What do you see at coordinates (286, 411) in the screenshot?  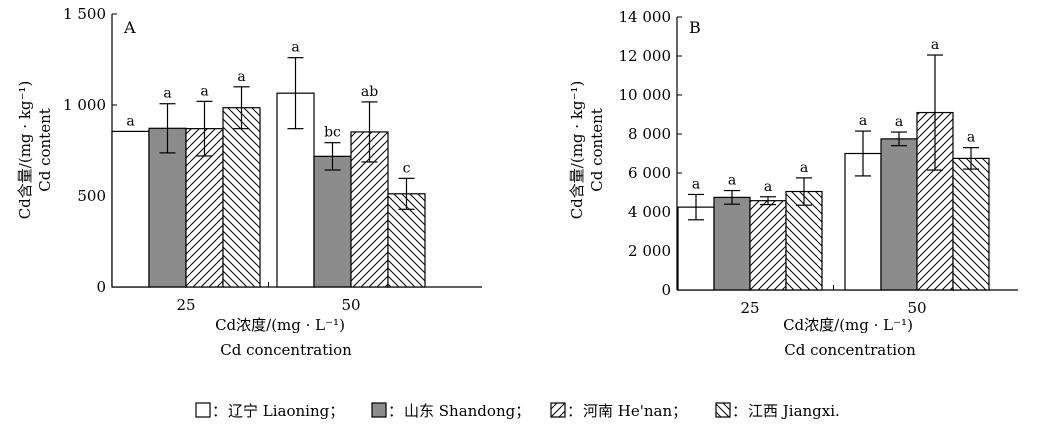 I see `legend-label: 辽宁 Liaoning；` at bounding box center [286, 411].